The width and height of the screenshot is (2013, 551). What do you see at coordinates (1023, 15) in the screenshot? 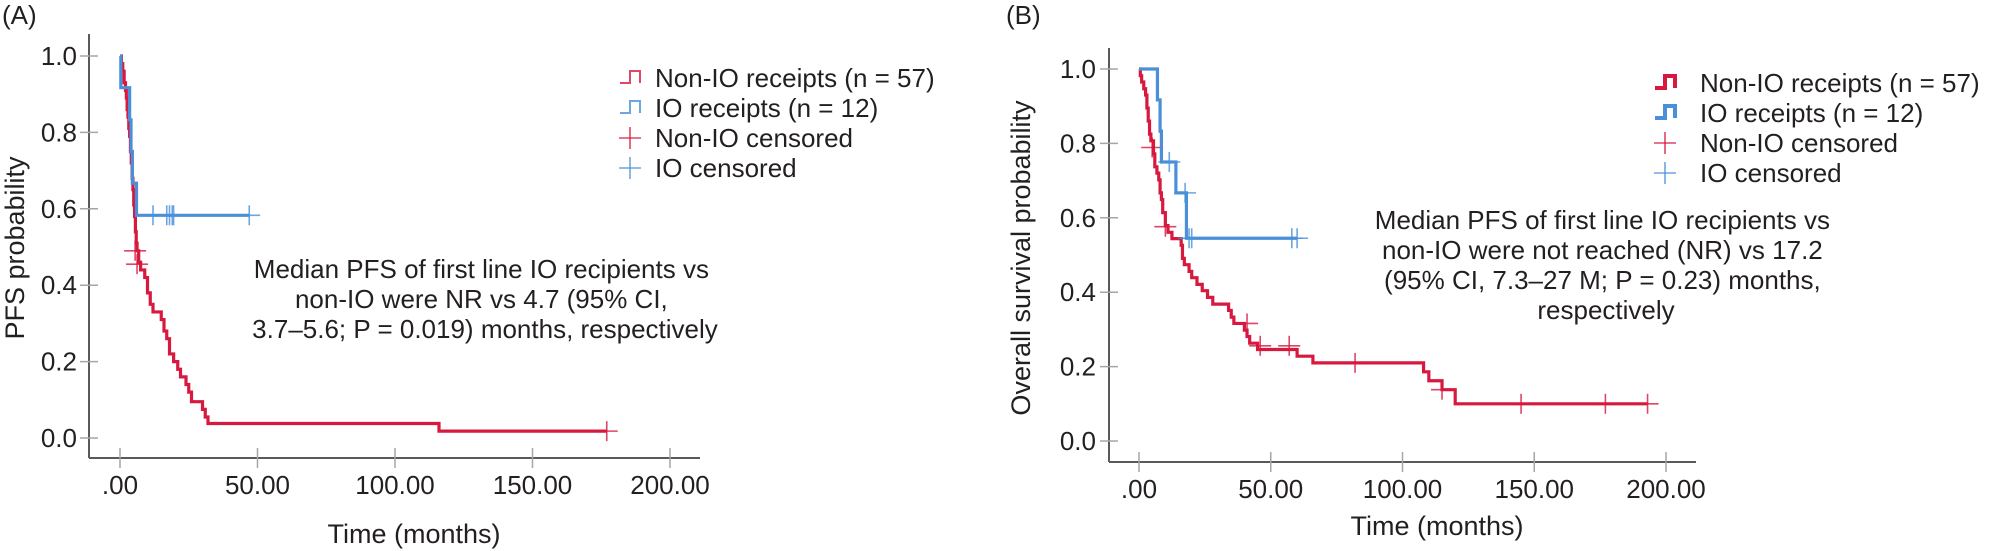
I see `panel-label: (B)` at bounding box center [1023, 15].